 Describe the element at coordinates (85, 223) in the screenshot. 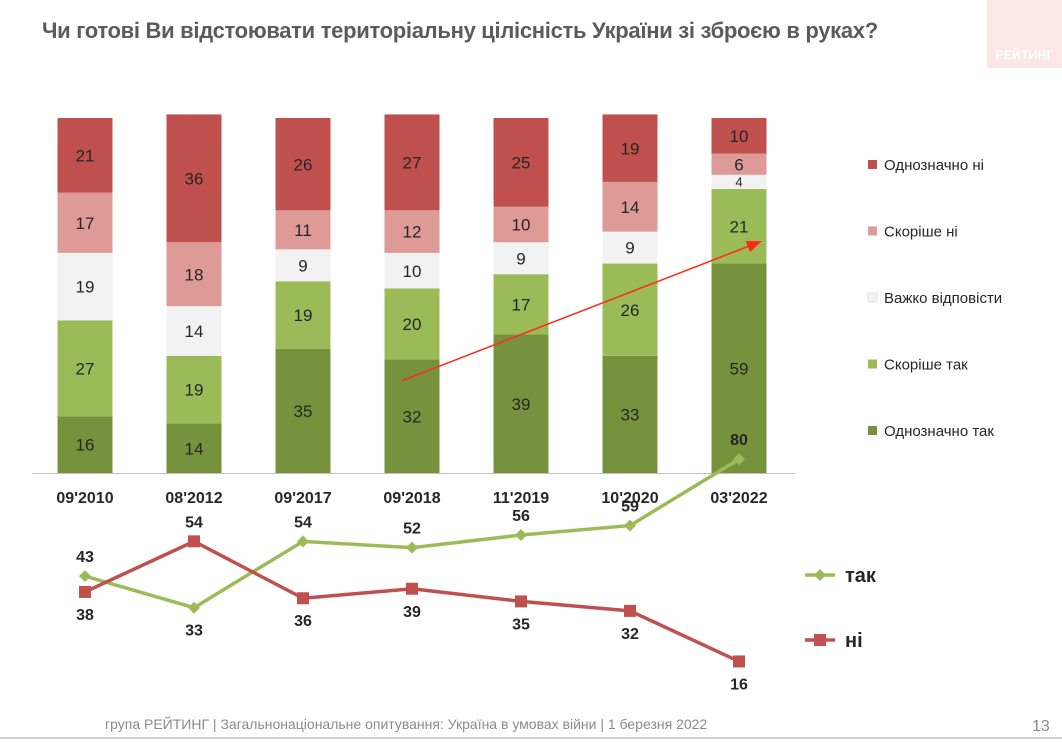

I see `bar-value-label: 17` at that location.